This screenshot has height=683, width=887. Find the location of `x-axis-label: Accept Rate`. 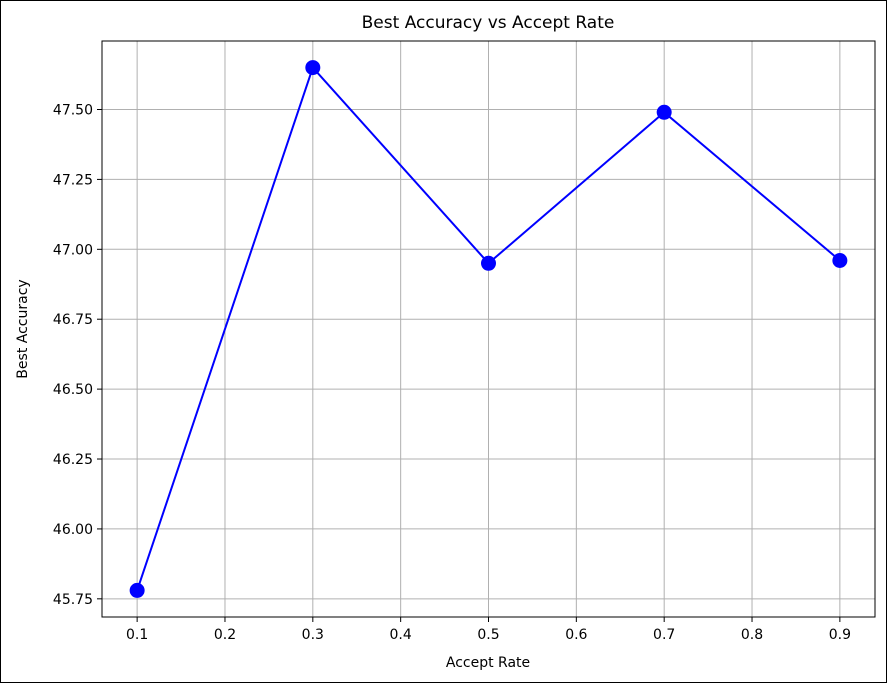

x-axis-label: Accept Rate is located at coordinates (488, 663).